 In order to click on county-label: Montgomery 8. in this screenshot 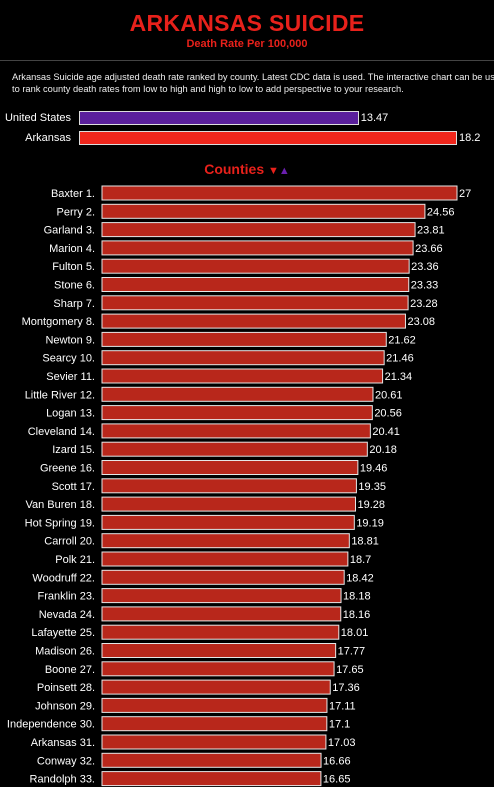, I will do `click(58, 322)`.